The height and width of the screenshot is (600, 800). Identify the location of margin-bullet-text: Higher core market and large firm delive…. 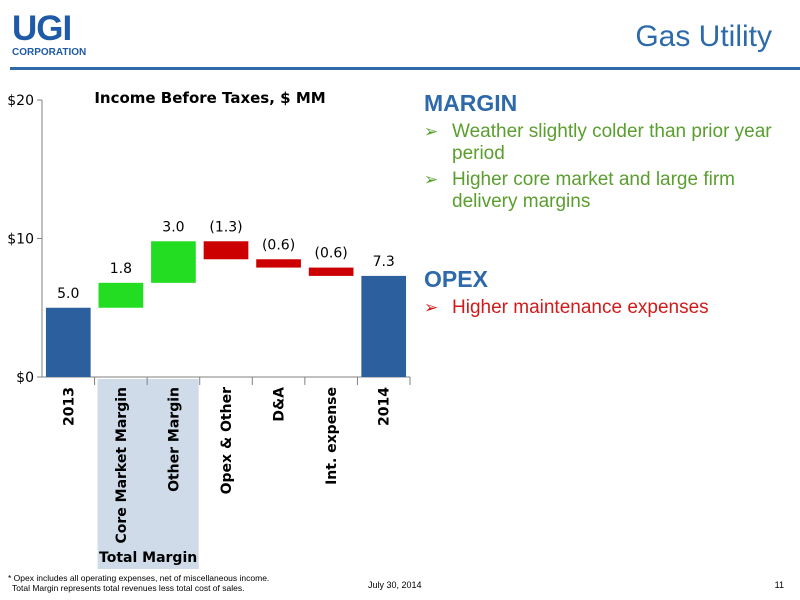
(593, 190).